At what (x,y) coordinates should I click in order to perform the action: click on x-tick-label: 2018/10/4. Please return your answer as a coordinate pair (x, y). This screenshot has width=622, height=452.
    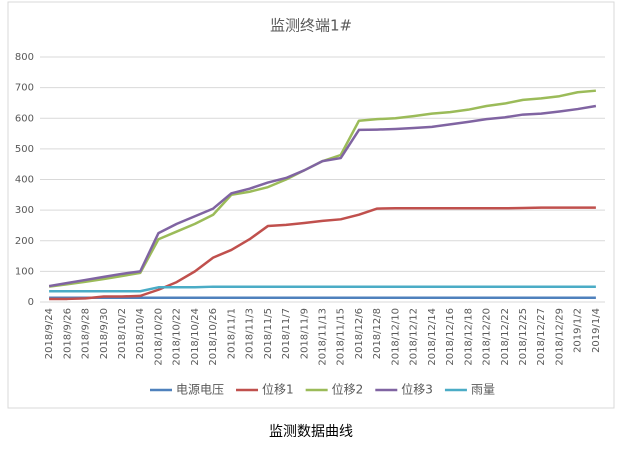
    Looking at the image, I should click on (140, 333).